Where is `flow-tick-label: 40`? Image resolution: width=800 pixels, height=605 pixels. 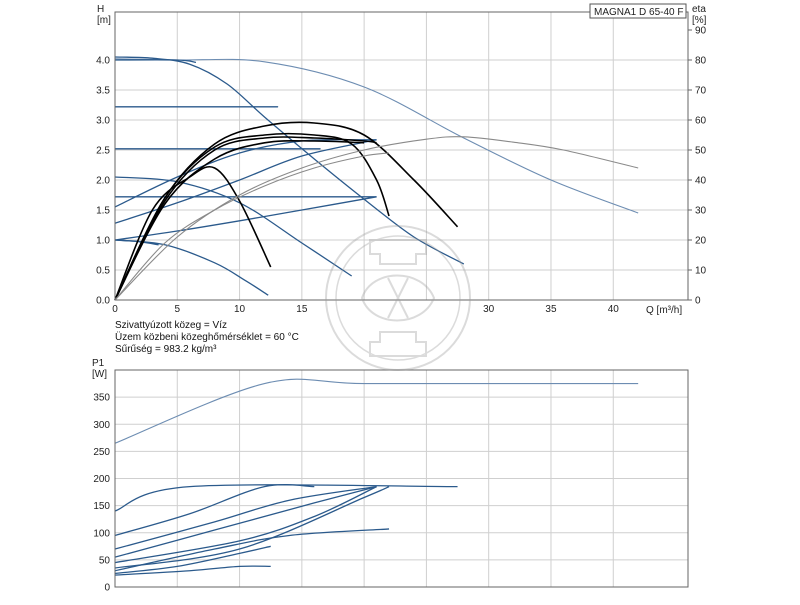 flow-tick-label: 40 is located at coordinates (614, 309).